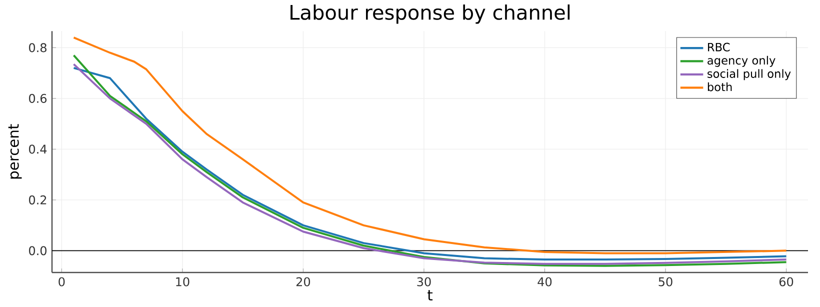 The image size is (820, 307). I want to click on x-tick-label: 30, so click(424, 281).